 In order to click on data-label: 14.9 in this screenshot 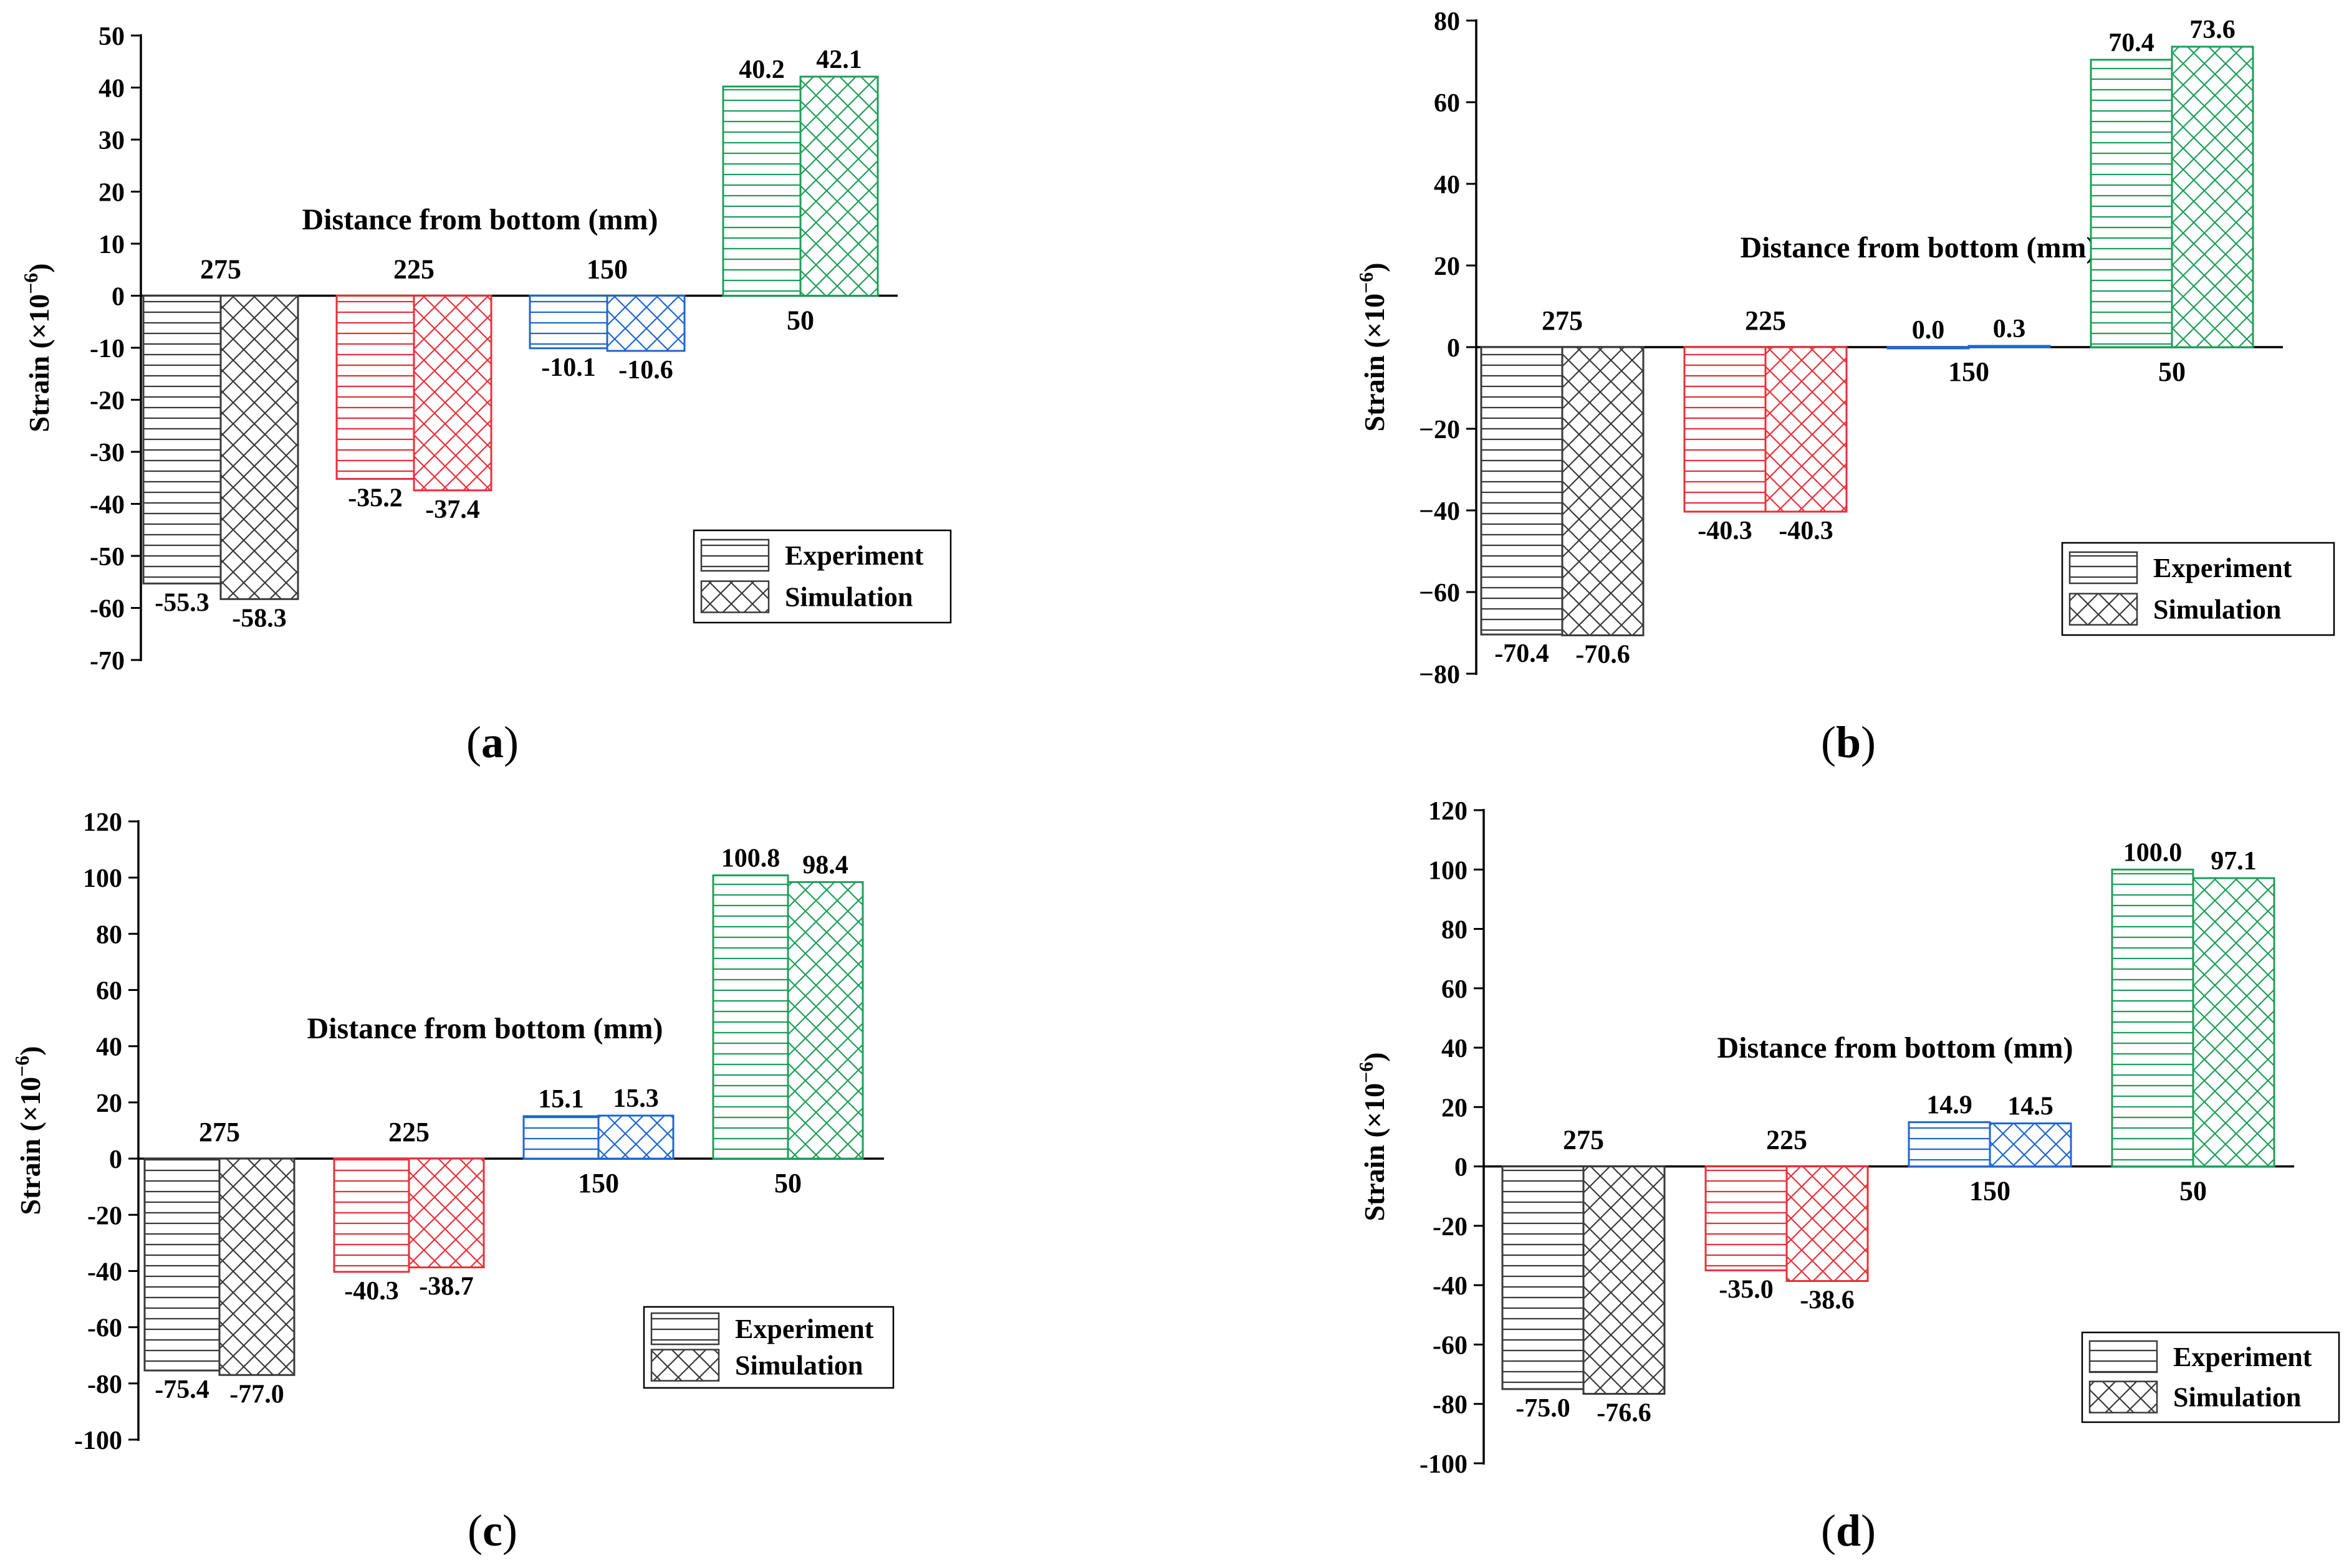, I will do `click(1949, 1105)`.